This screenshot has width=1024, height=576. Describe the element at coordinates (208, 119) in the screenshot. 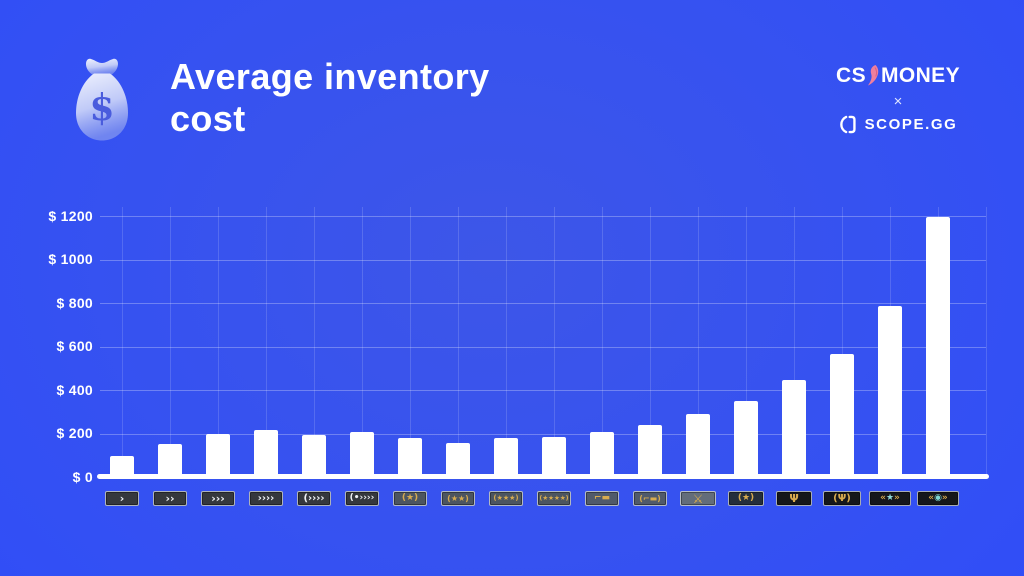

I see `title-line-2: cost` at that location.